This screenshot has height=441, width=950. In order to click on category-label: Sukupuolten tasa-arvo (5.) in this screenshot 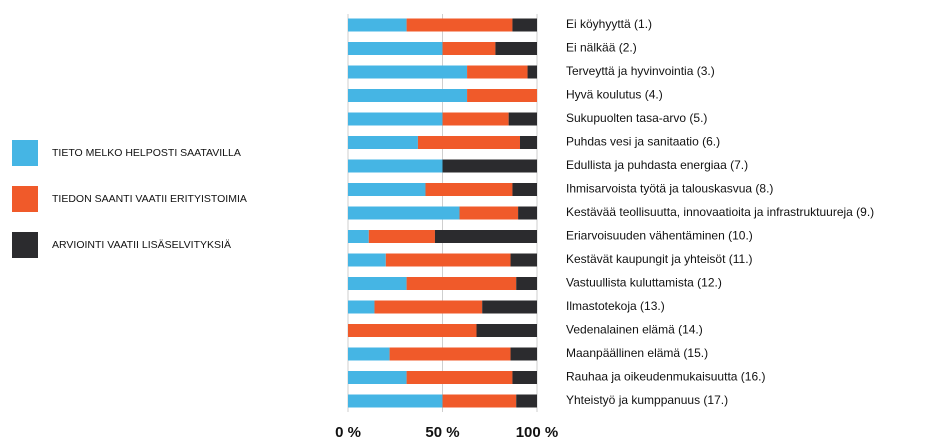, I will do `click(636, 118)`.